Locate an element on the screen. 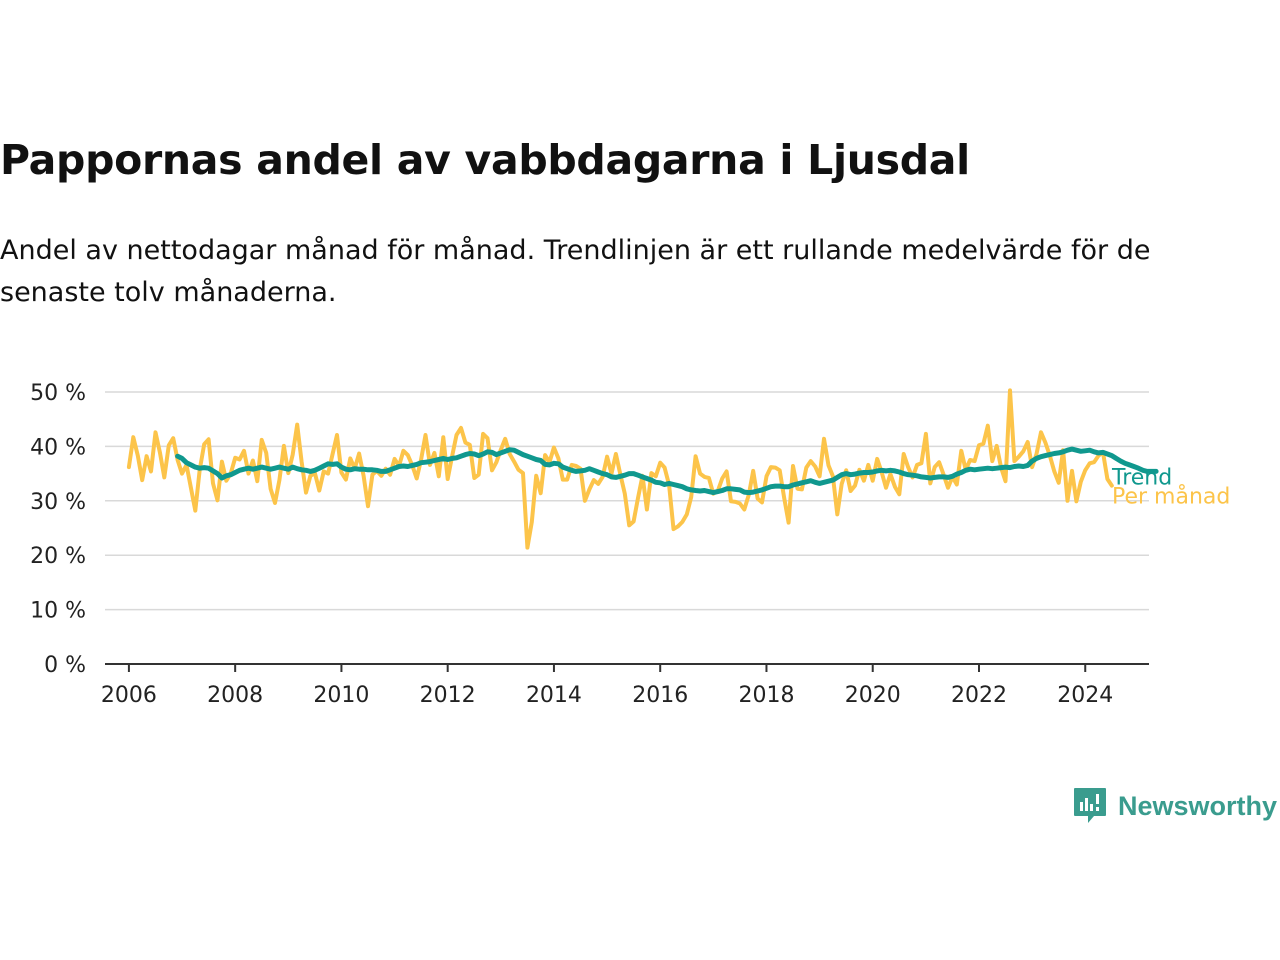 The image size is (1280, 960). y-tick-label: 10 % is located at coordinates (58, 611).